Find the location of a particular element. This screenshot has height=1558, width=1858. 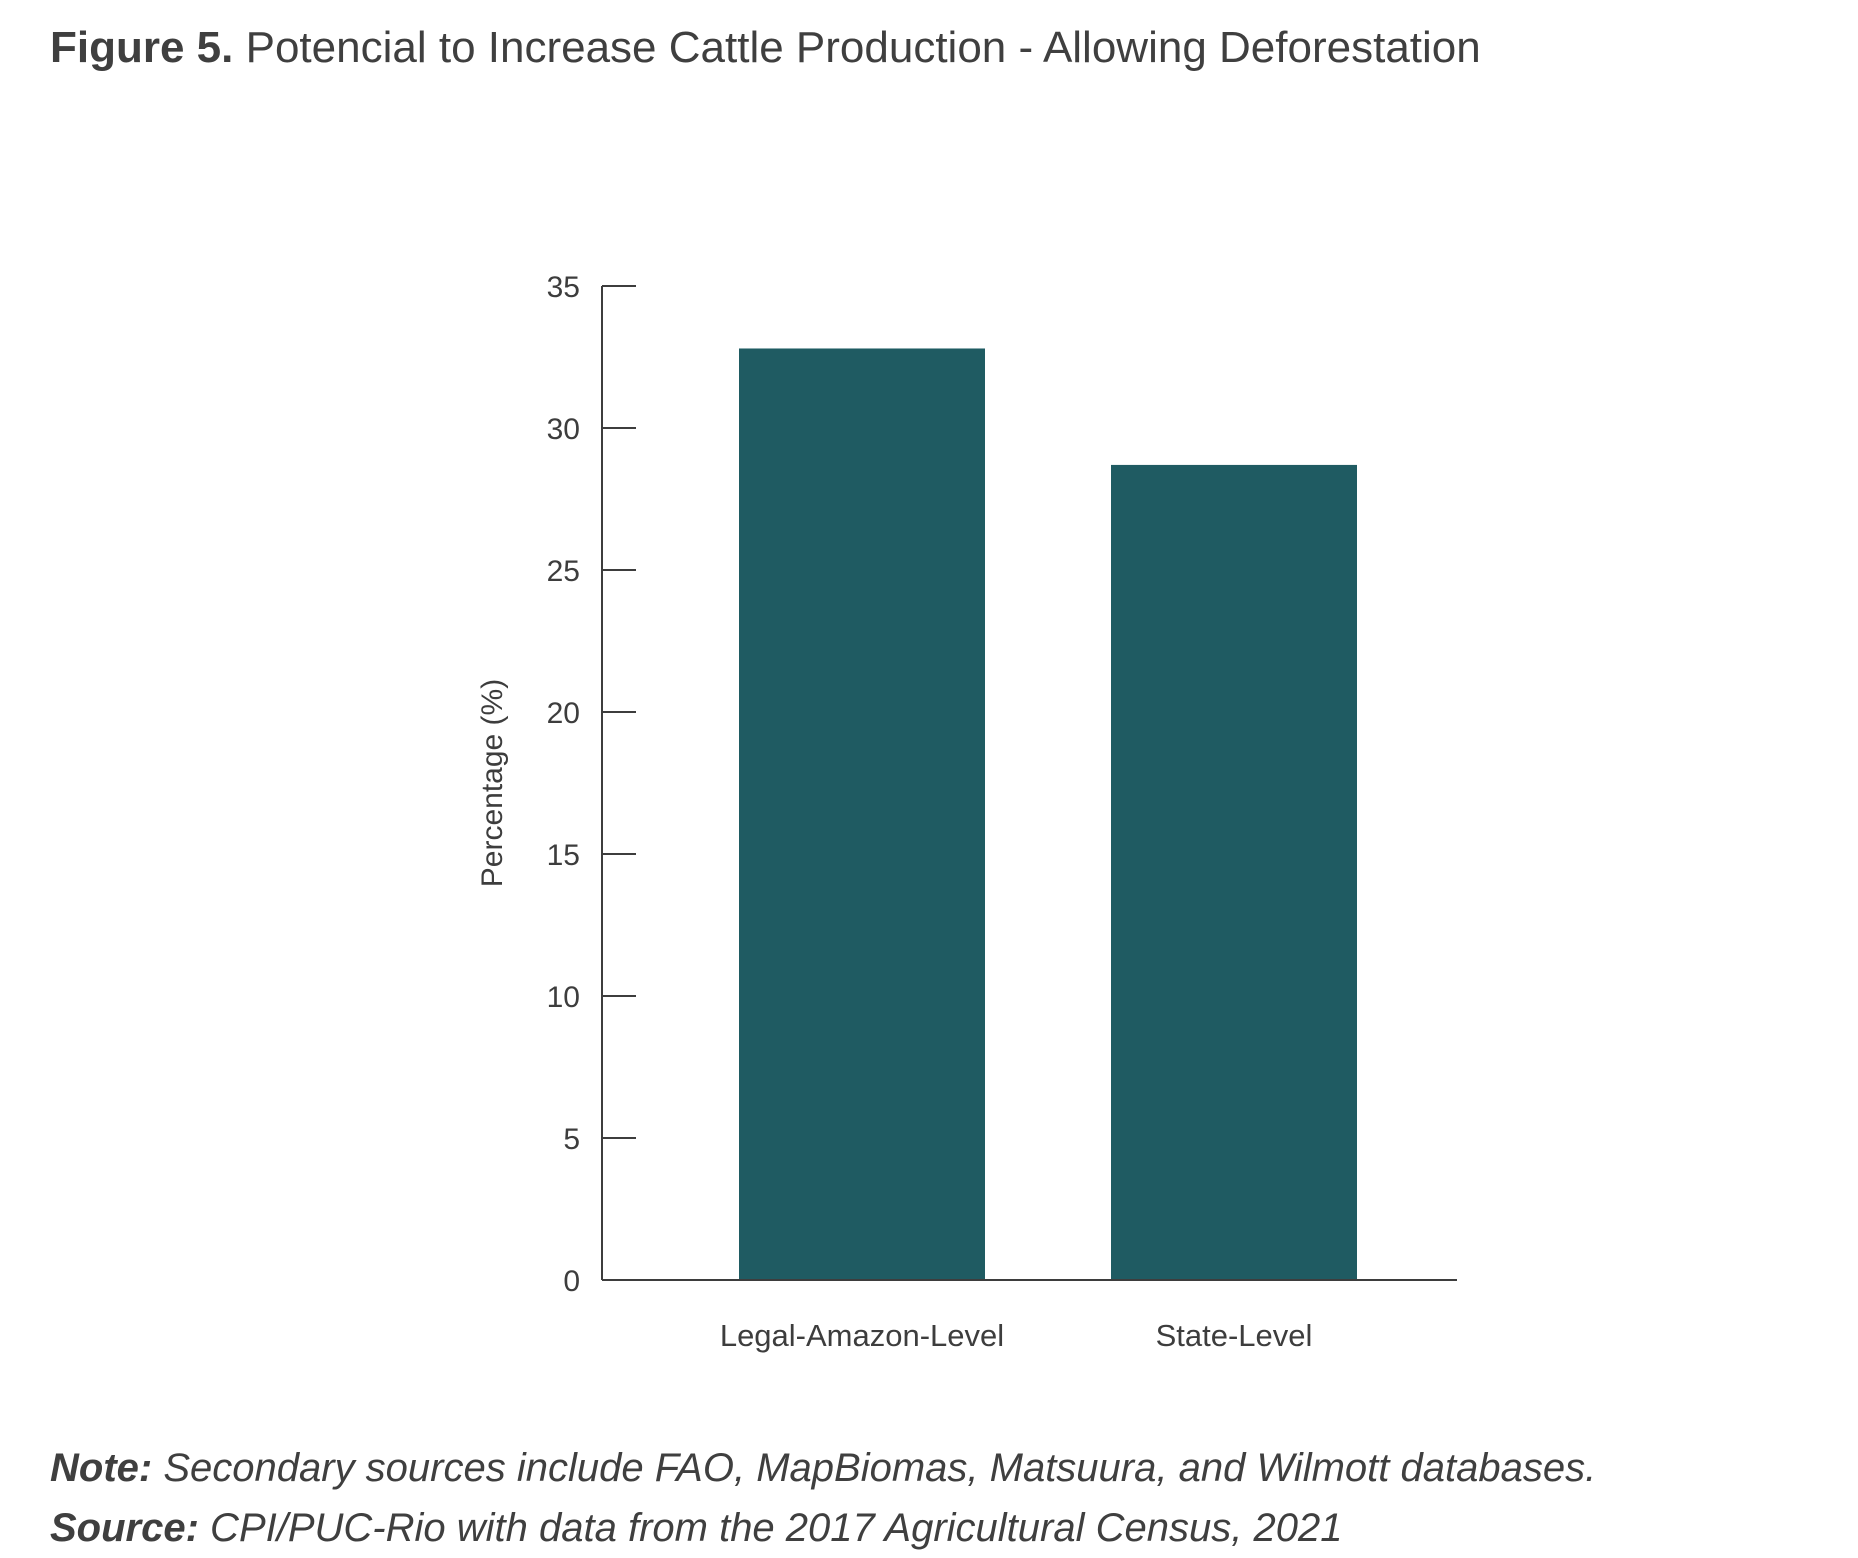

x-category-label: Legal-Amazon-Level is located at coordinates (862, 1335).